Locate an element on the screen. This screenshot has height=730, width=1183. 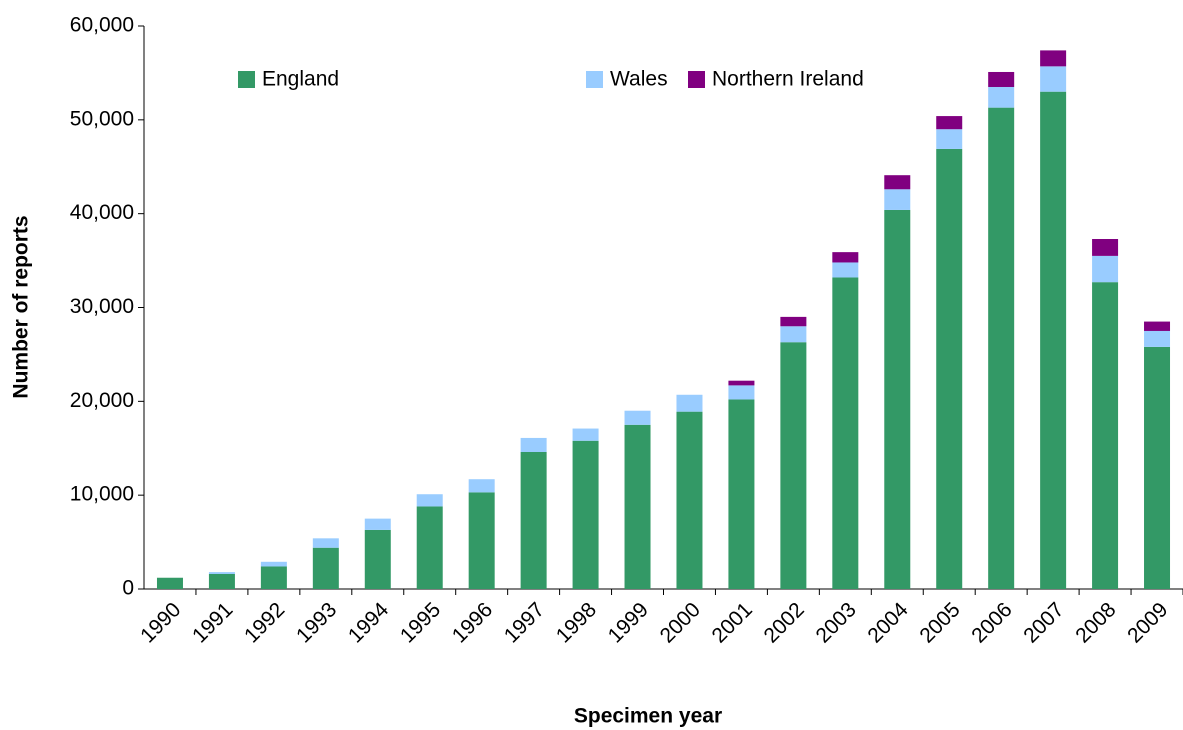
y-tick-label: 10,000 is located at coordinates (102, 494).